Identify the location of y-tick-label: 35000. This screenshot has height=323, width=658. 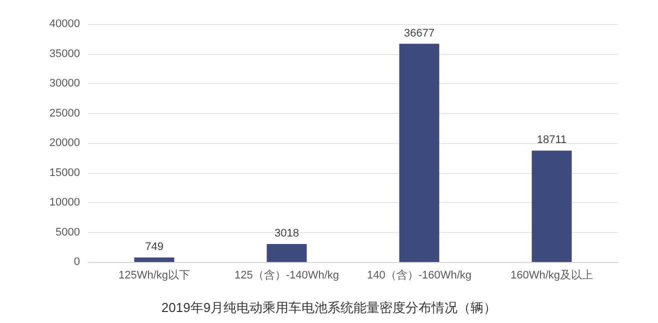
(64, 54).